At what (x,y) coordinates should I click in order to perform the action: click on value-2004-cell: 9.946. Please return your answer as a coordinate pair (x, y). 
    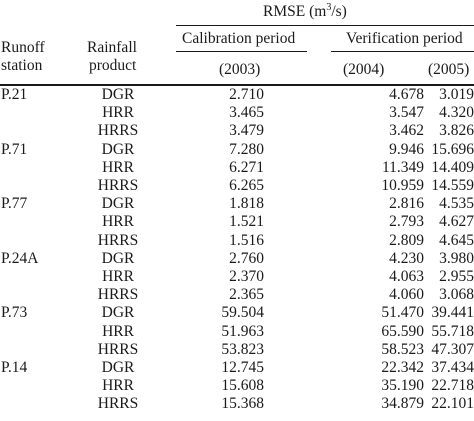
    Looking at the image, I should click on (406, 149).